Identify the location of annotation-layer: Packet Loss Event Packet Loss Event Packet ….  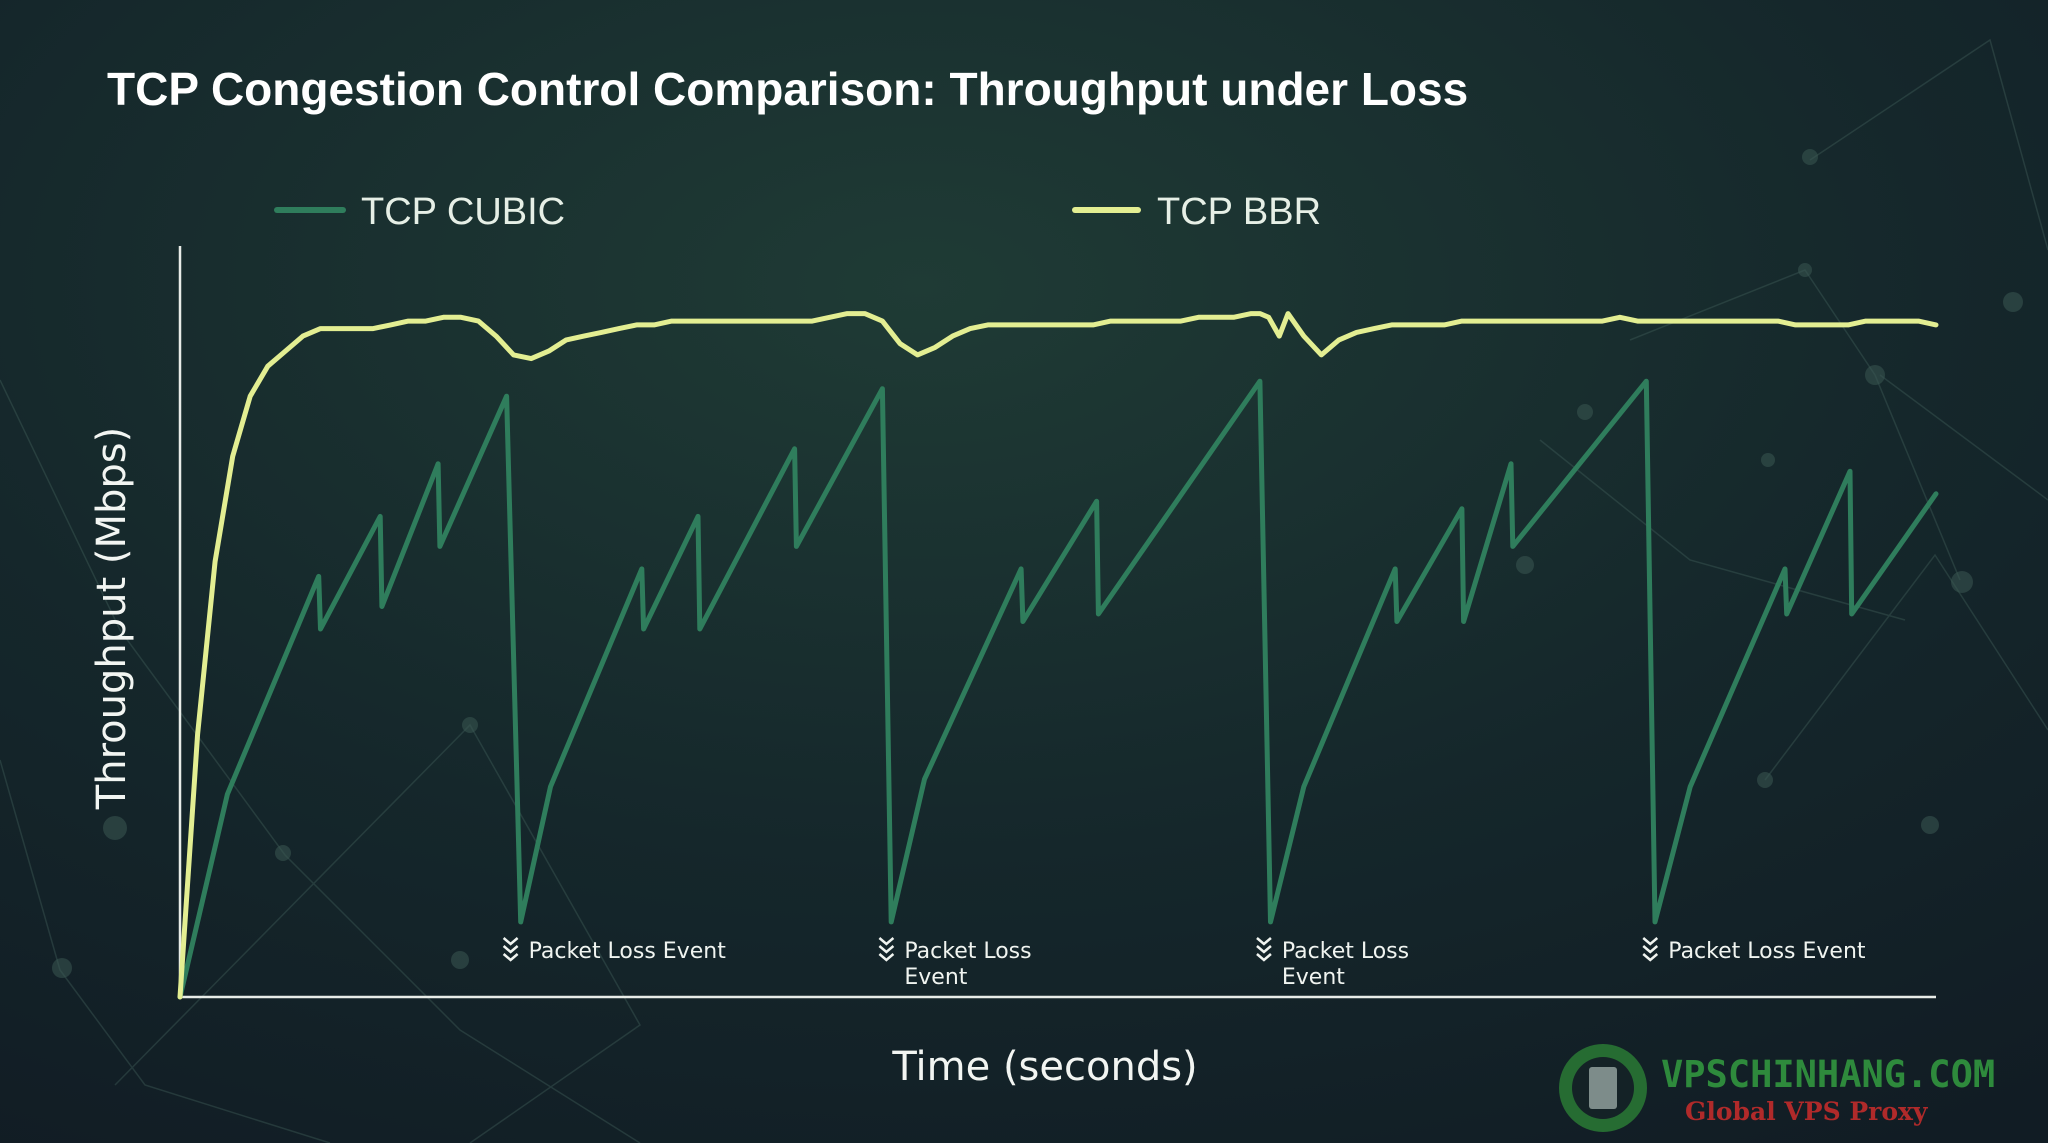
(1184, 963).